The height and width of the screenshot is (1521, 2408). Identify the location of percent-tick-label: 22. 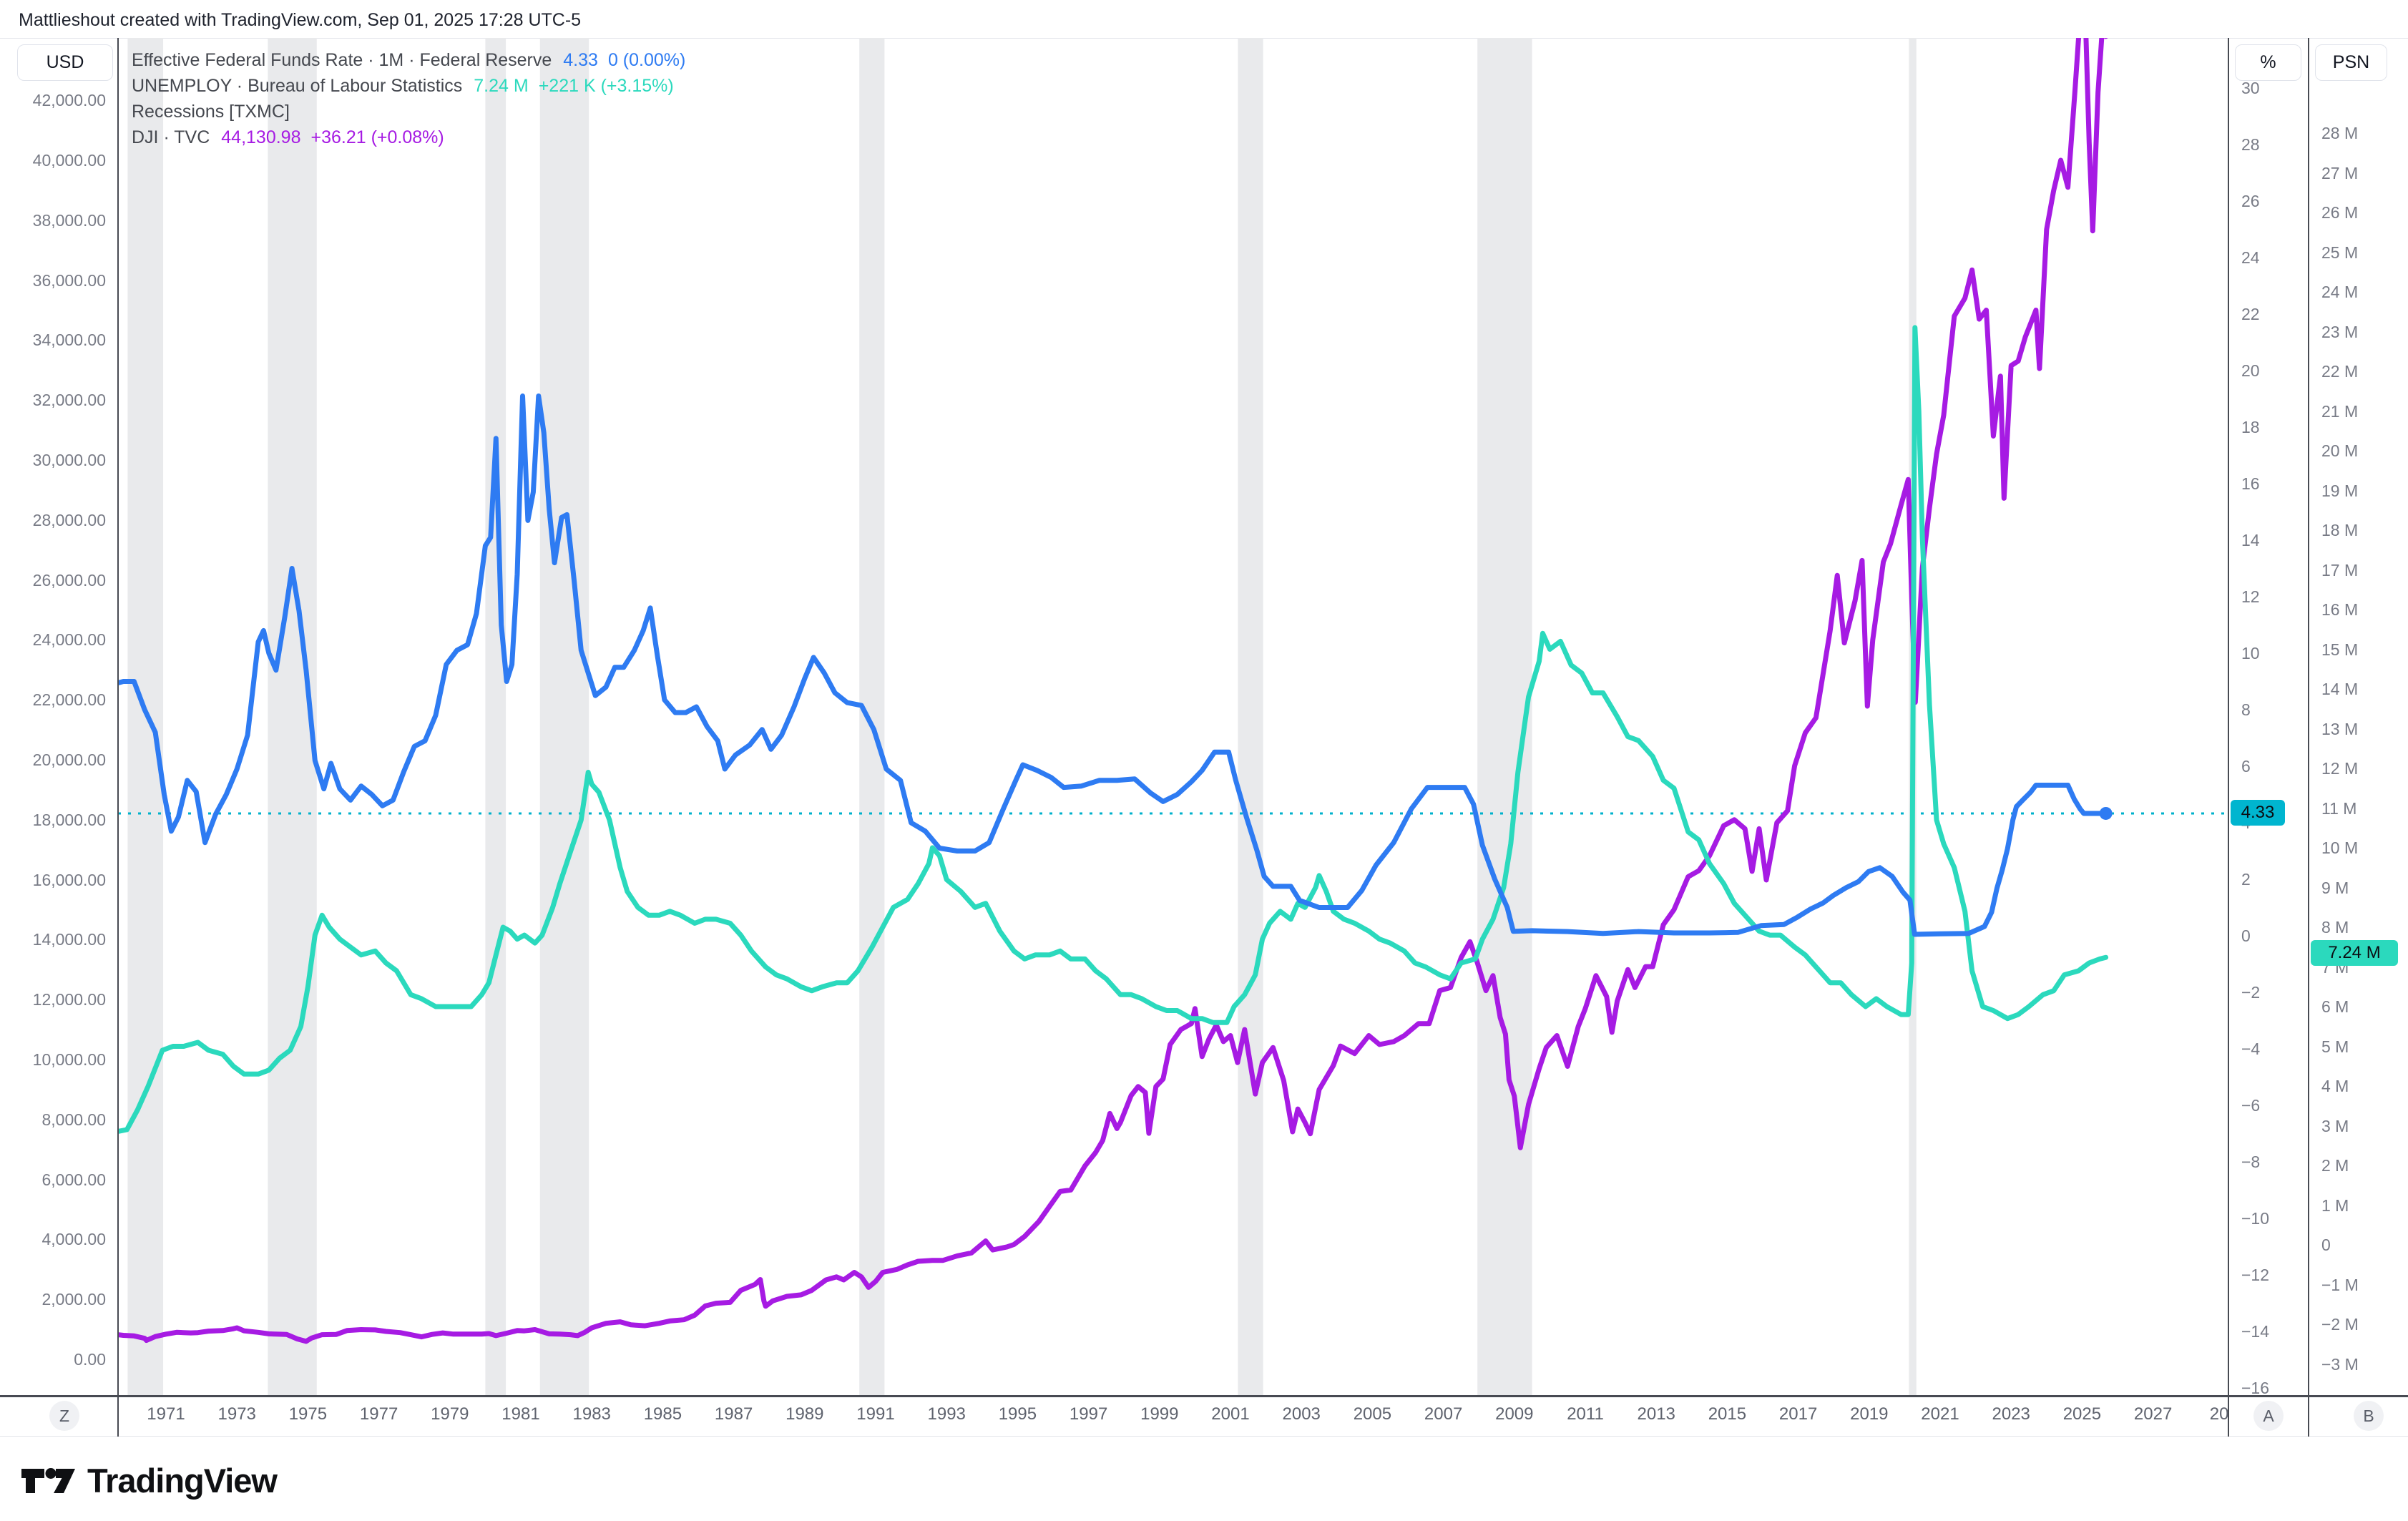
(2250, 314).